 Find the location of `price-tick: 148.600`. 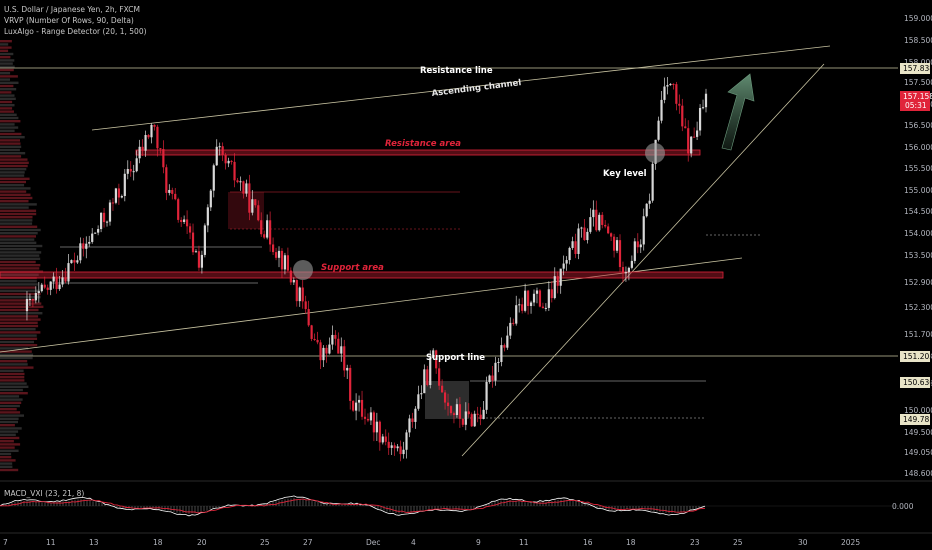

price-tick: 148.600 is located at coordinates (918, 473).